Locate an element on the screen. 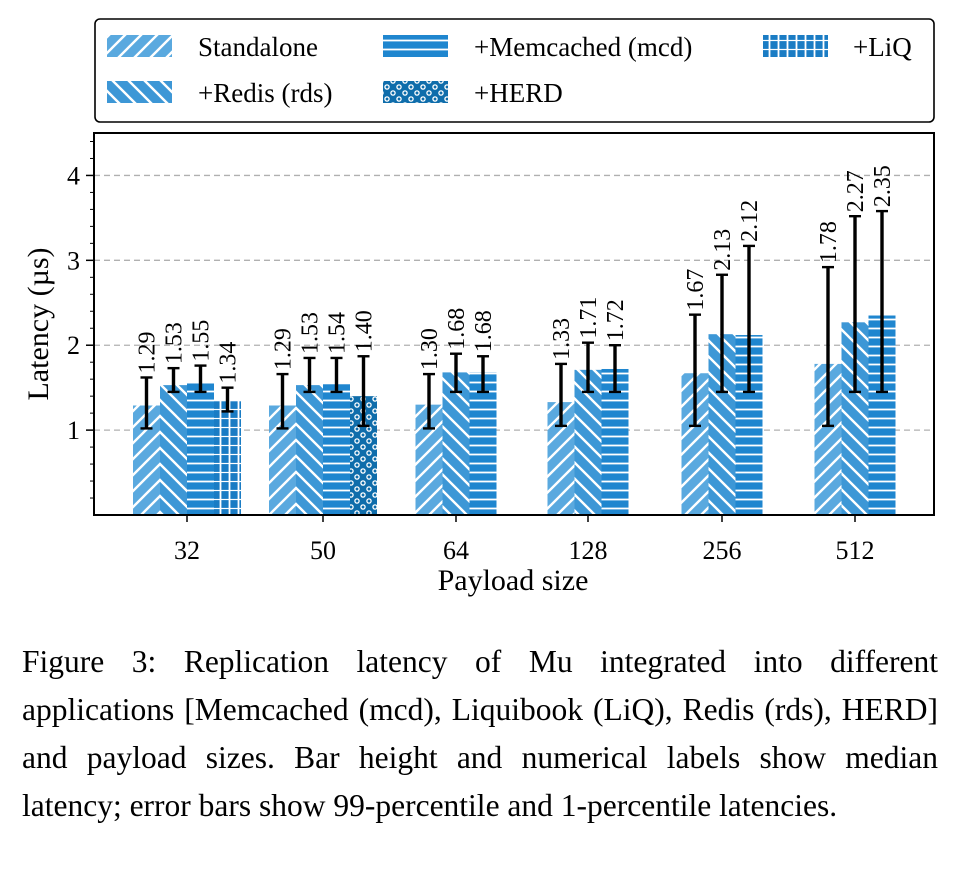 The image size is (960, 870). y-tick-label: 1 is located at coordinates (73, 430).